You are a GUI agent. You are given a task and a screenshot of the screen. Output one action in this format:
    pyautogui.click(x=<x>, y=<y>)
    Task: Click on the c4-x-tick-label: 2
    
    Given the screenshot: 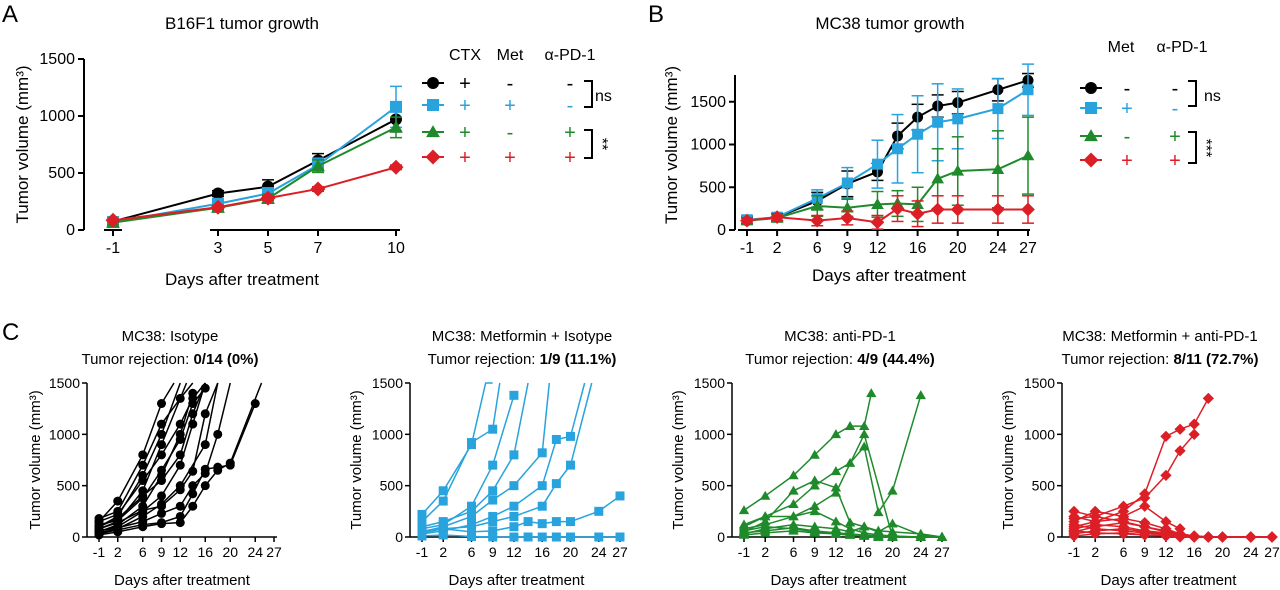 What is the action you would take?
    pyautogui.click(x=1095, y=552)
    